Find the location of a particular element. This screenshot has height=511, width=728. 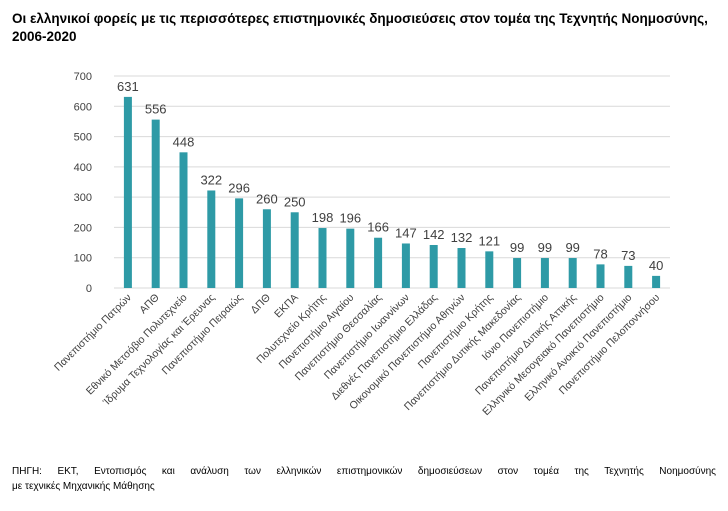

y-tick-label: 100 is located at coordinates (83, 259).